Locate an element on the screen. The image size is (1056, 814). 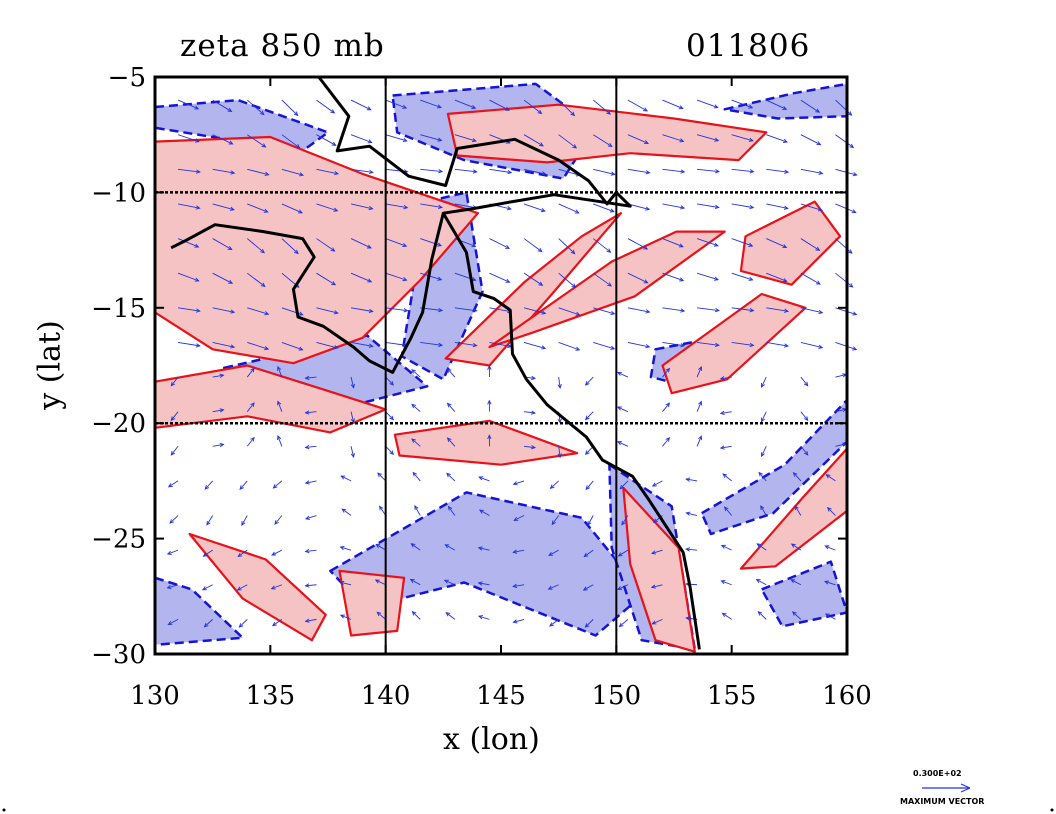
y-axis-label: y (lat) is located at coordinates (50, 365).